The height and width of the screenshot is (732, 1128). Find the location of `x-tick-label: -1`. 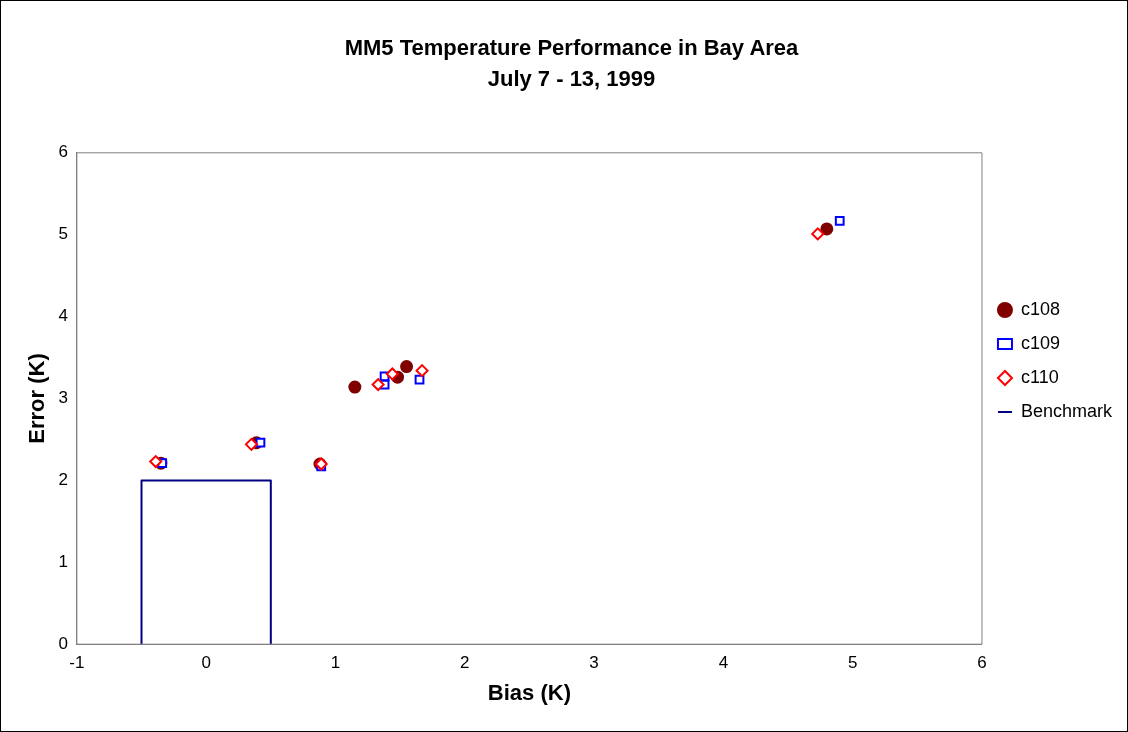

x-tick-label: -1 is located at coordinates (77, 663).